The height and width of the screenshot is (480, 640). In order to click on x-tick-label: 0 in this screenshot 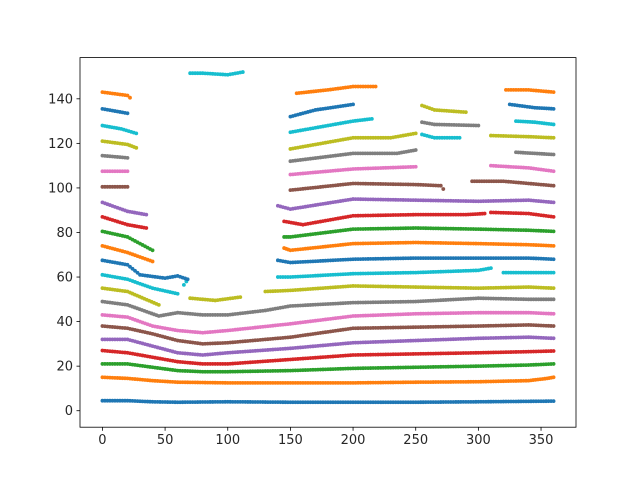, I will do `click(102, 440)`.